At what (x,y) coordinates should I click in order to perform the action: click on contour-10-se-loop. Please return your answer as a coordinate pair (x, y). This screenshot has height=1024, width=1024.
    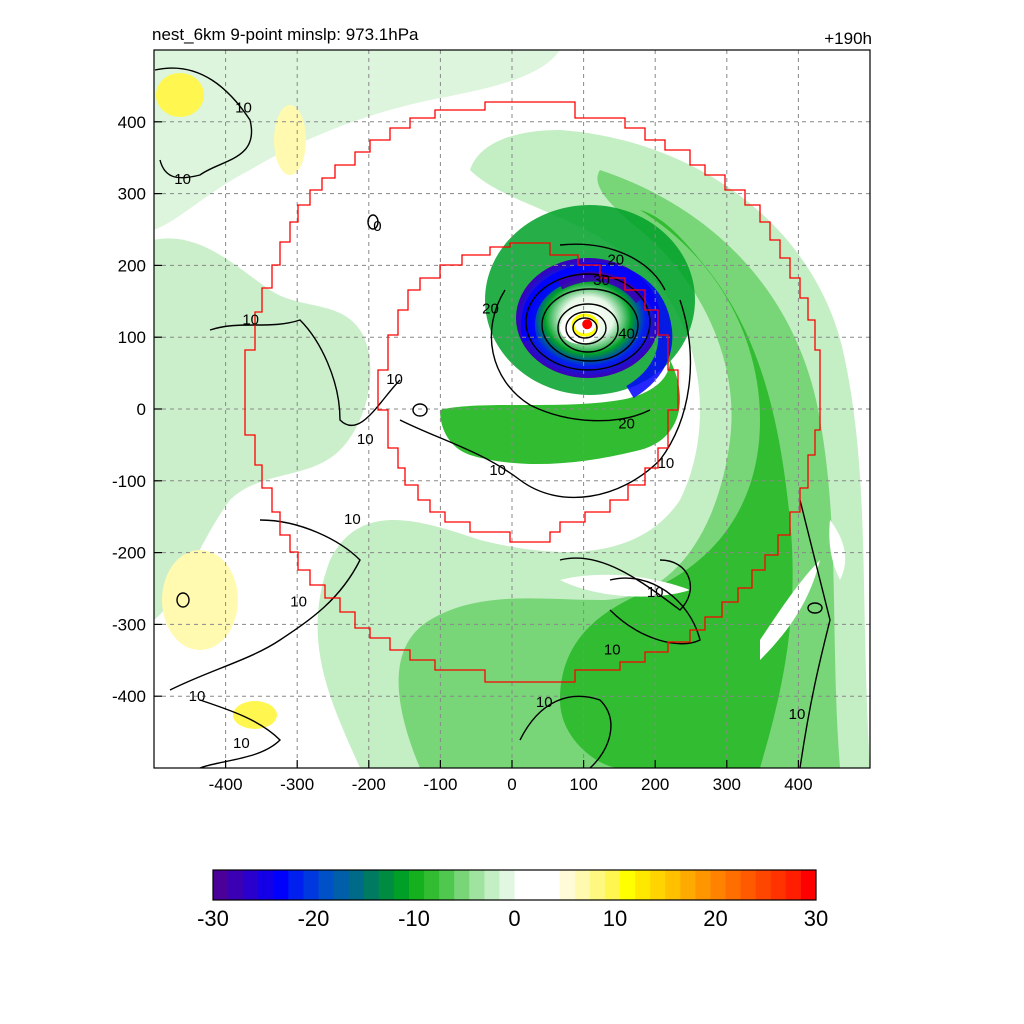
    Looking at the image, I should click on (655, 611).